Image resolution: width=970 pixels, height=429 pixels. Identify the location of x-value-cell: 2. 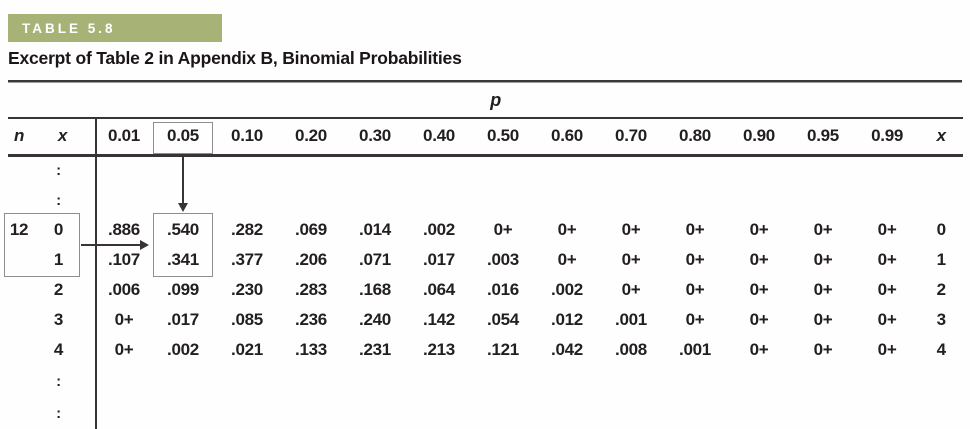
(63, 290).